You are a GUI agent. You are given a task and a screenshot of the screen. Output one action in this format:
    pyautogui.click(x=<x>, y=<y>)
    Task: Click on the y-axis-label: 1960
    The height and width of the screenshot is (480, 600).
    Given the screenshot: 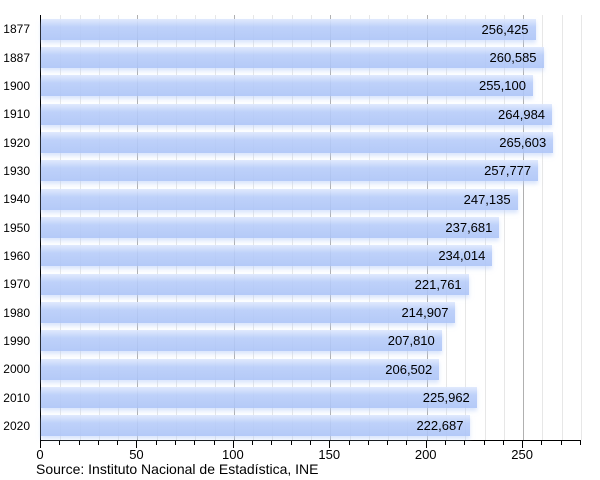 What is the action you would take?
    pyautogui.click(x=16, y=255)
    